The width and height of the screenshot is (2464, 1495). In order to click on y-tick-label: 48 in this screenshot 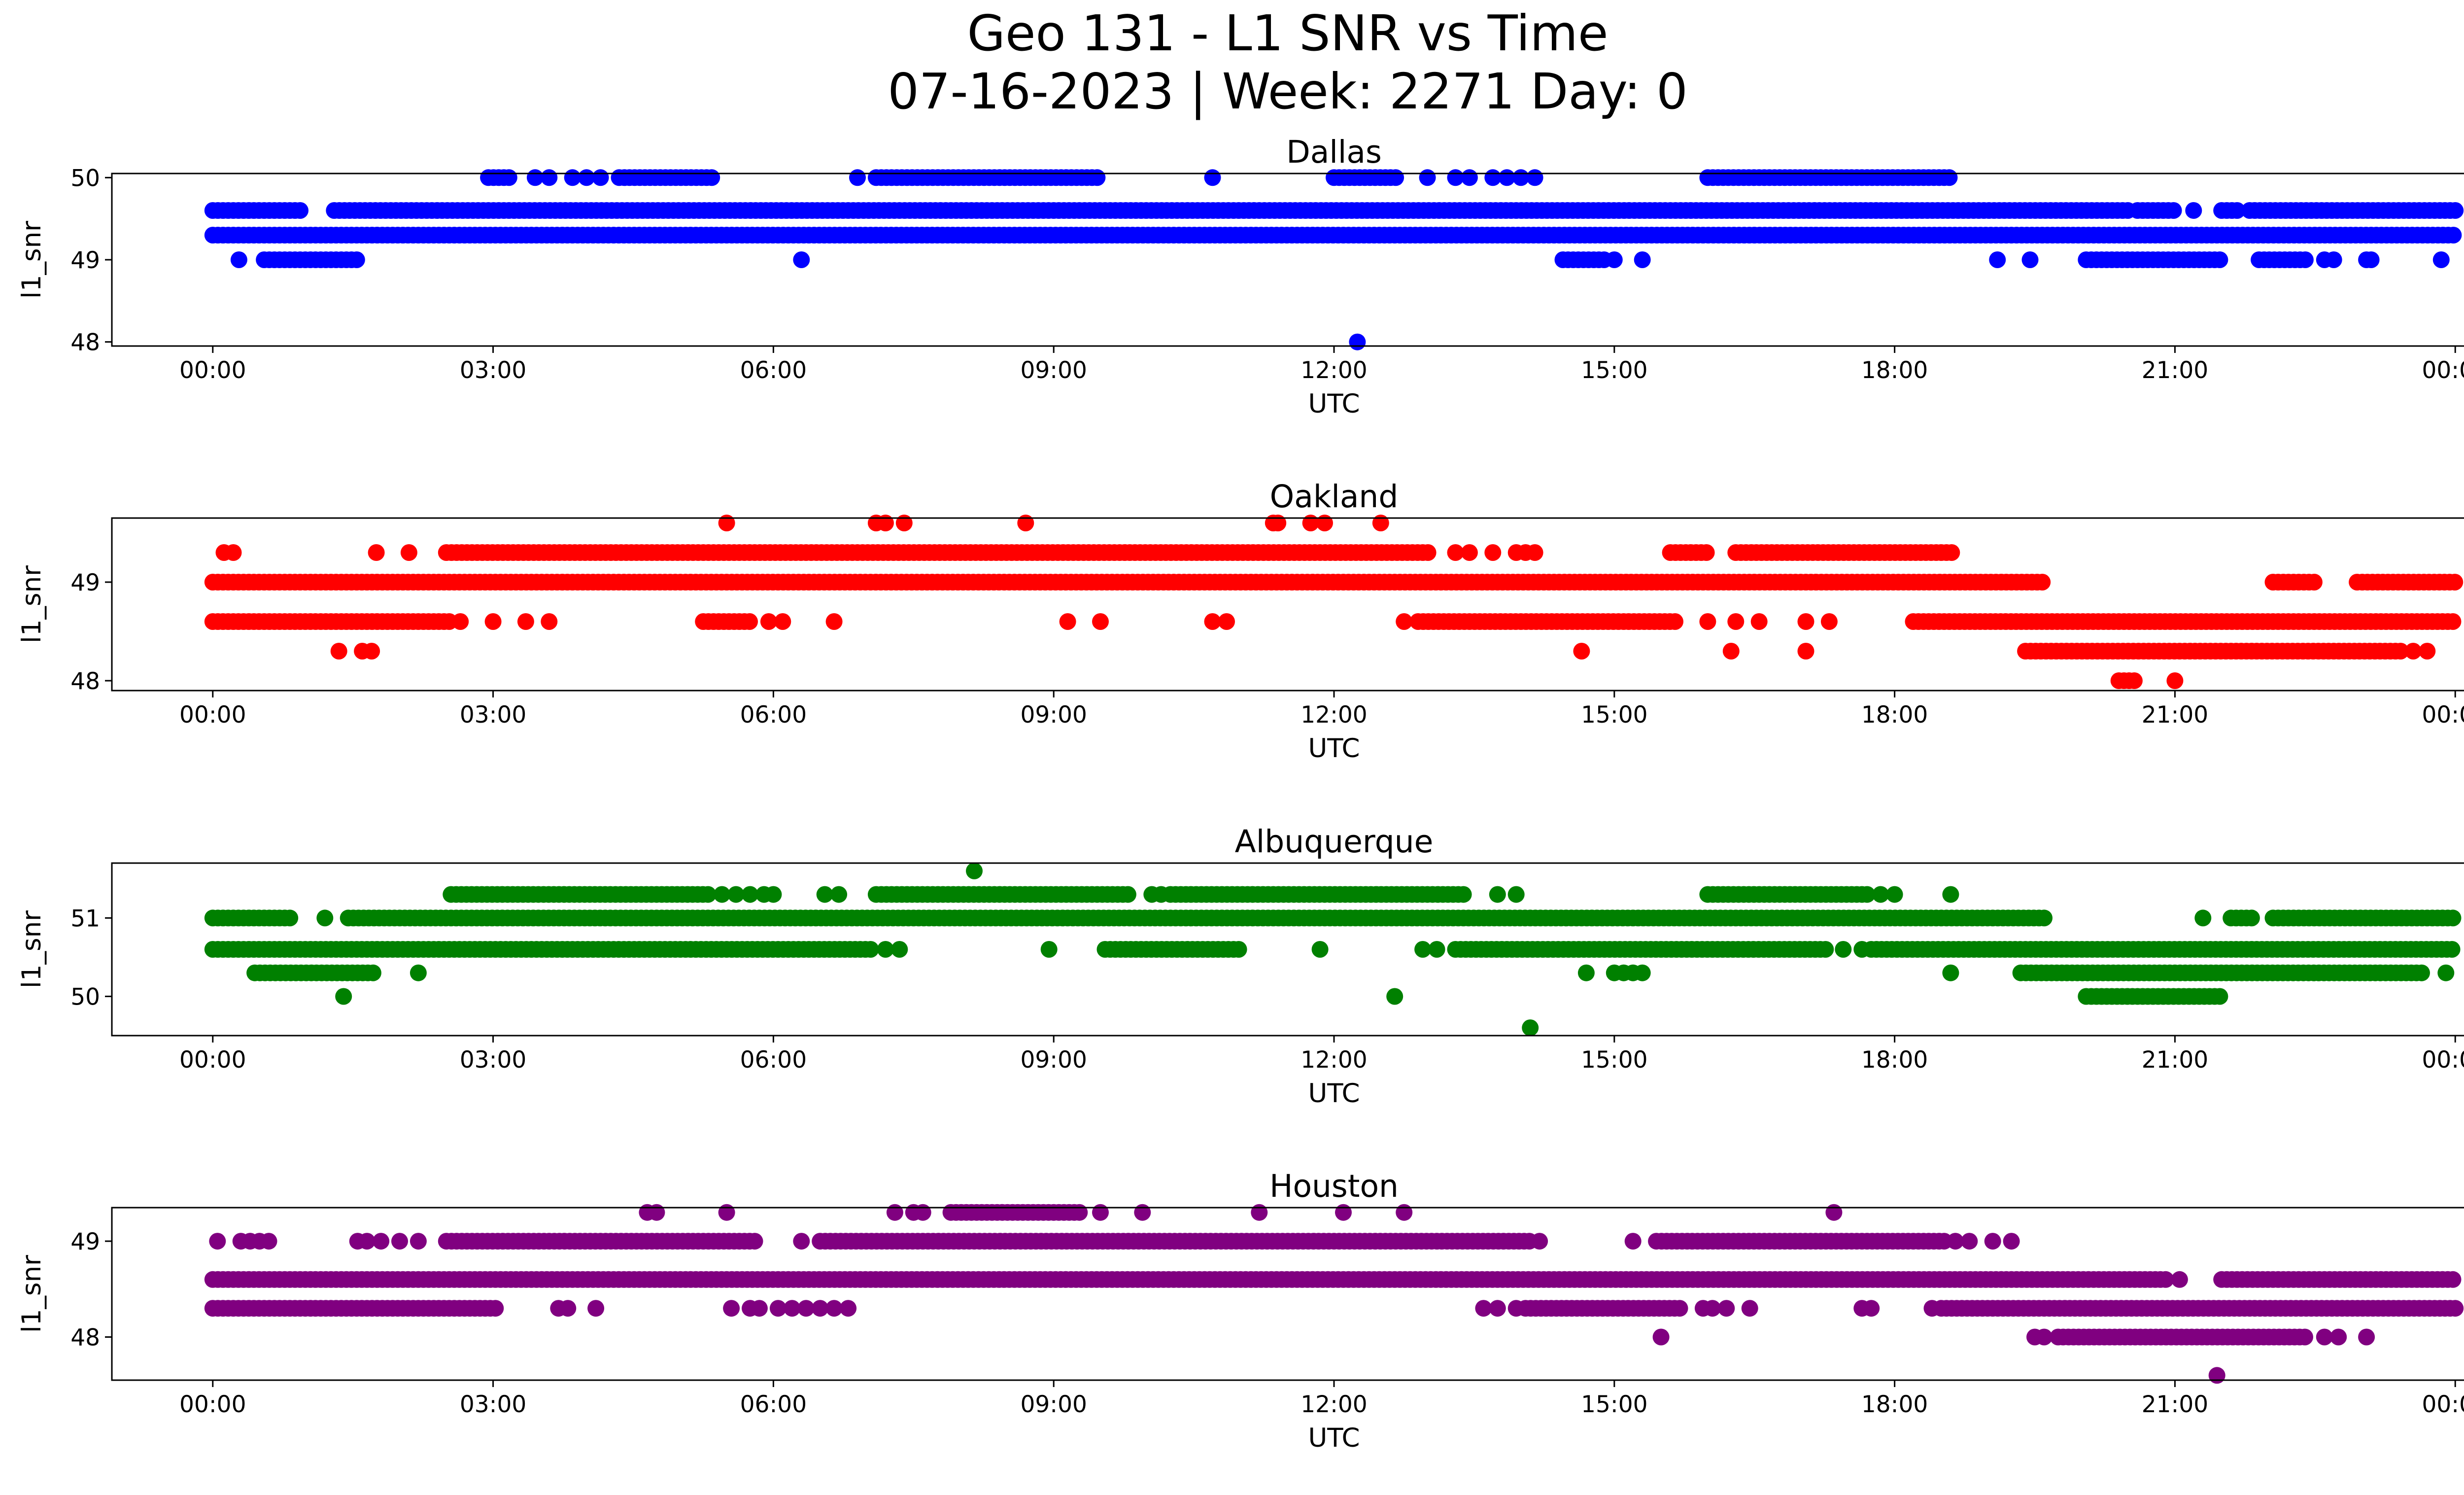, I will do `click(85, 1338)`.